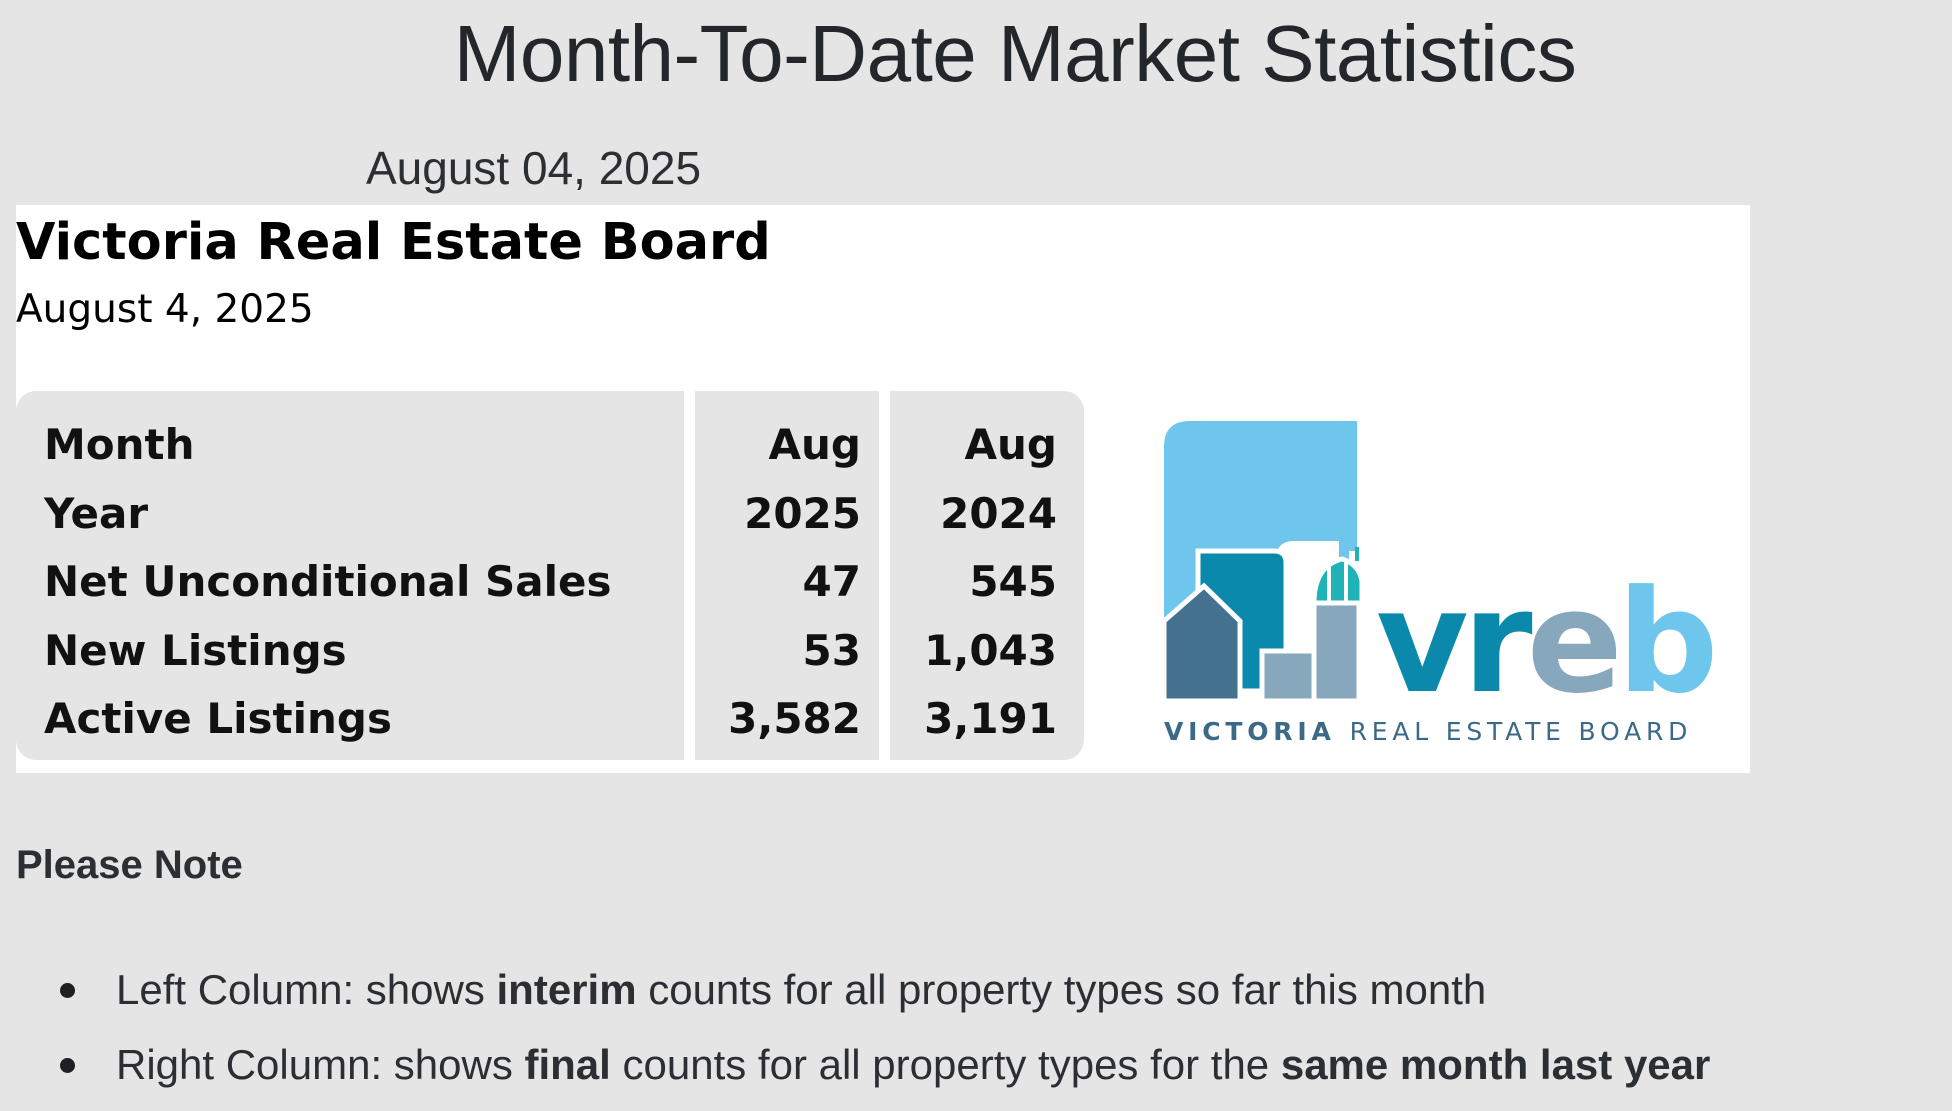  What do you see at coordinates (1203, 643) in the screenshot?
I see `logo-slate-house` at bounding box center [1203, 643].